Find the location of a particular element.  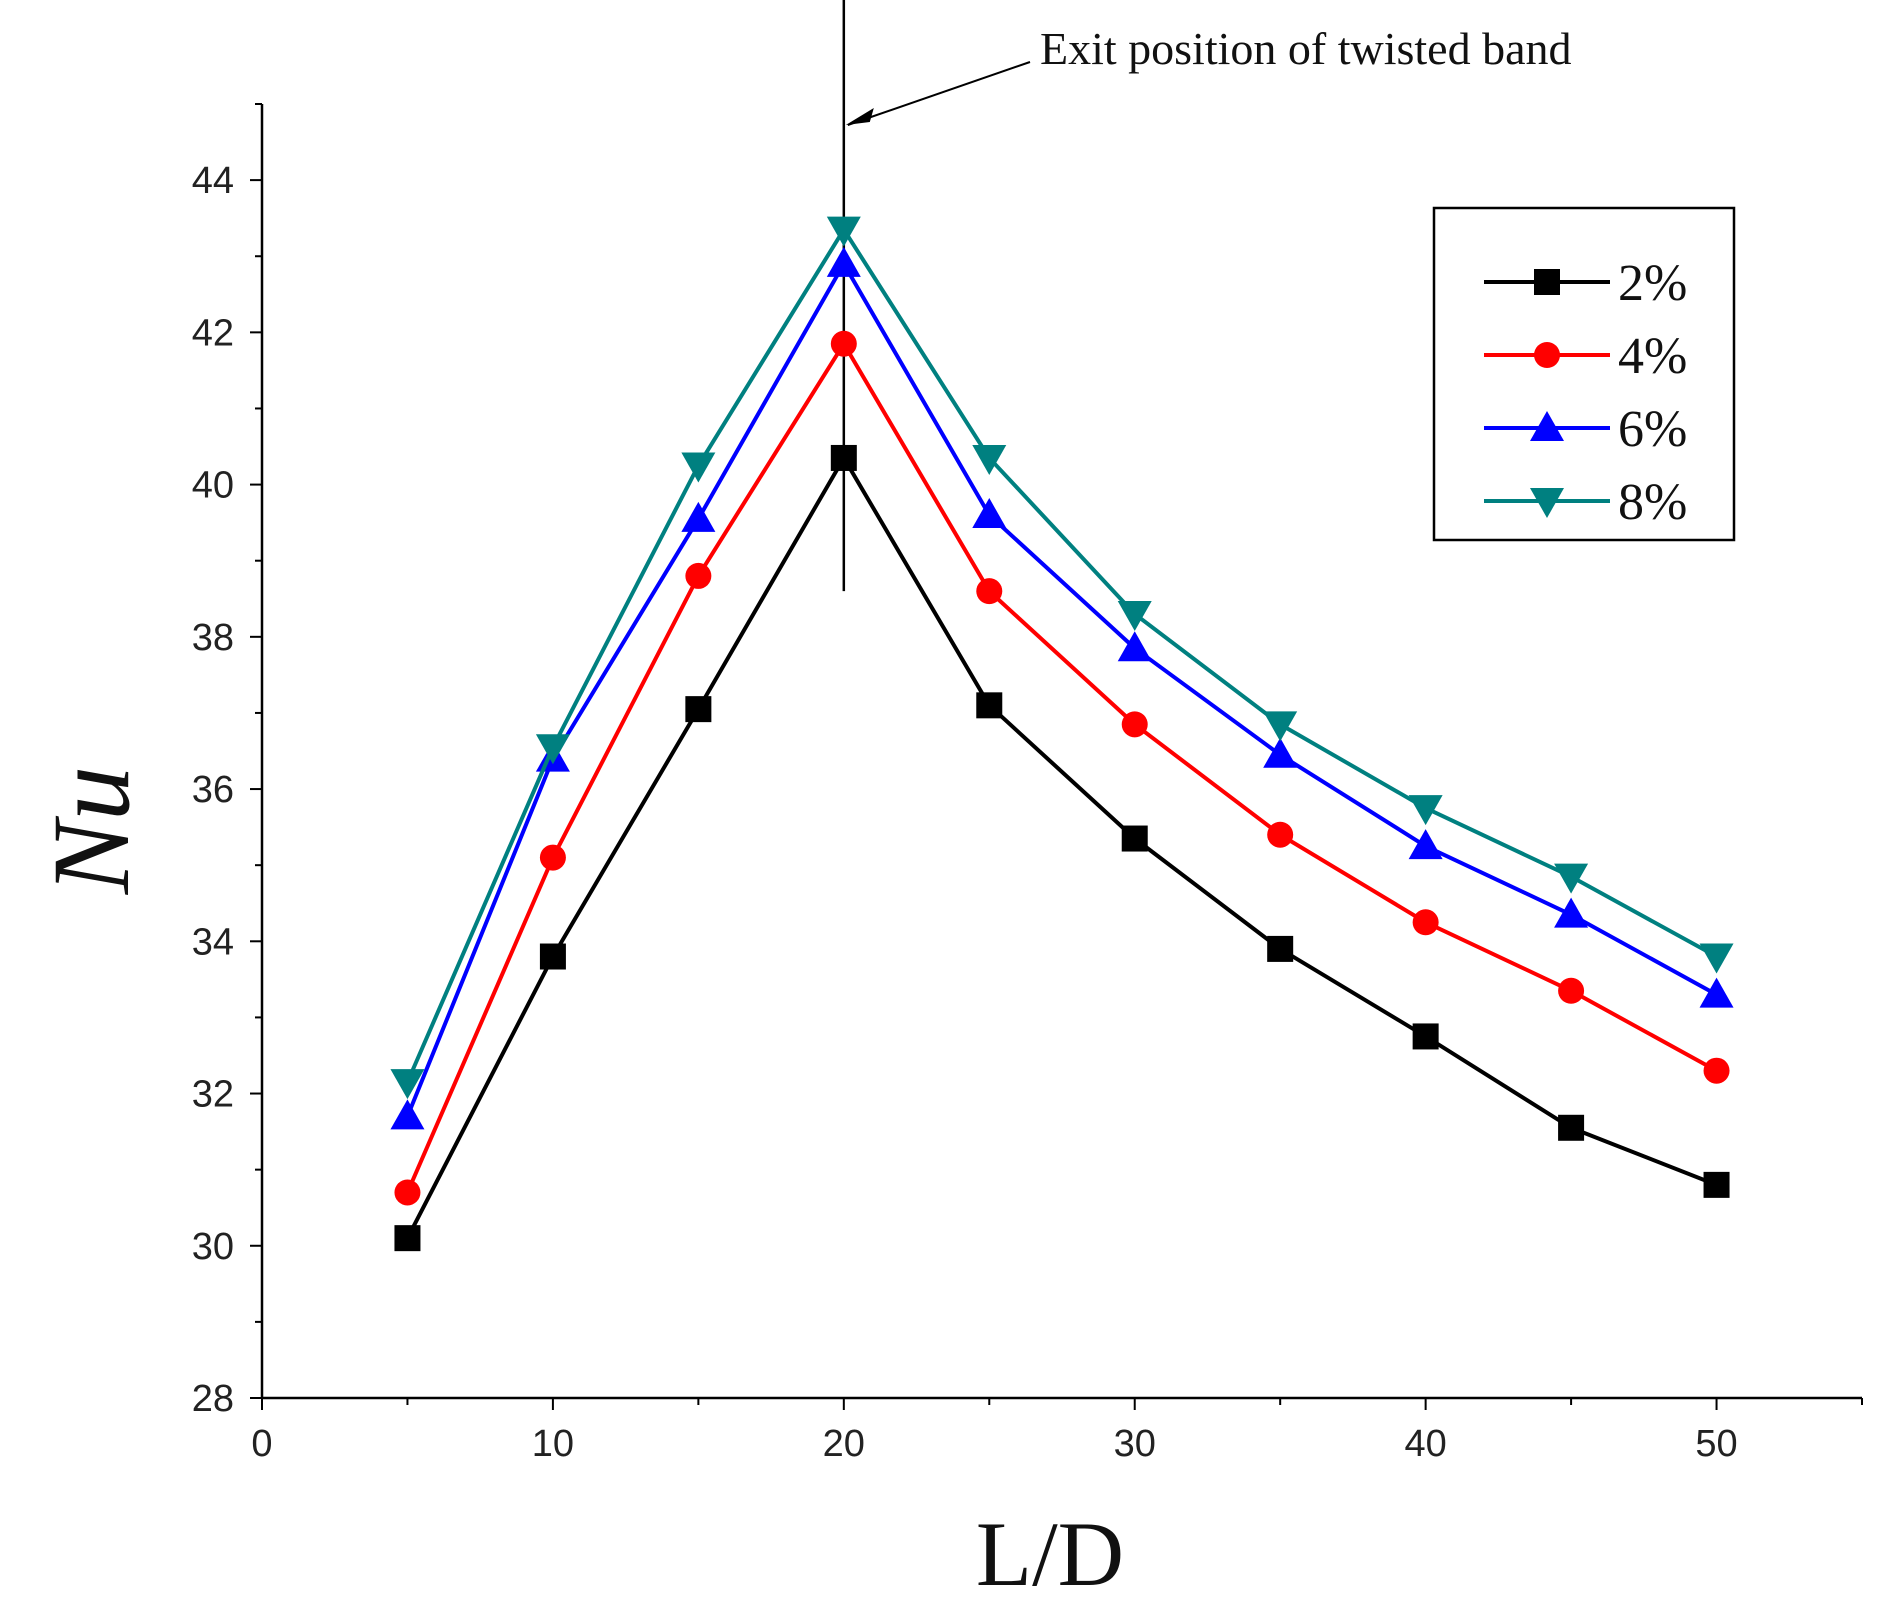

y-tick-label: 38 is located at coordinates (213, 638).